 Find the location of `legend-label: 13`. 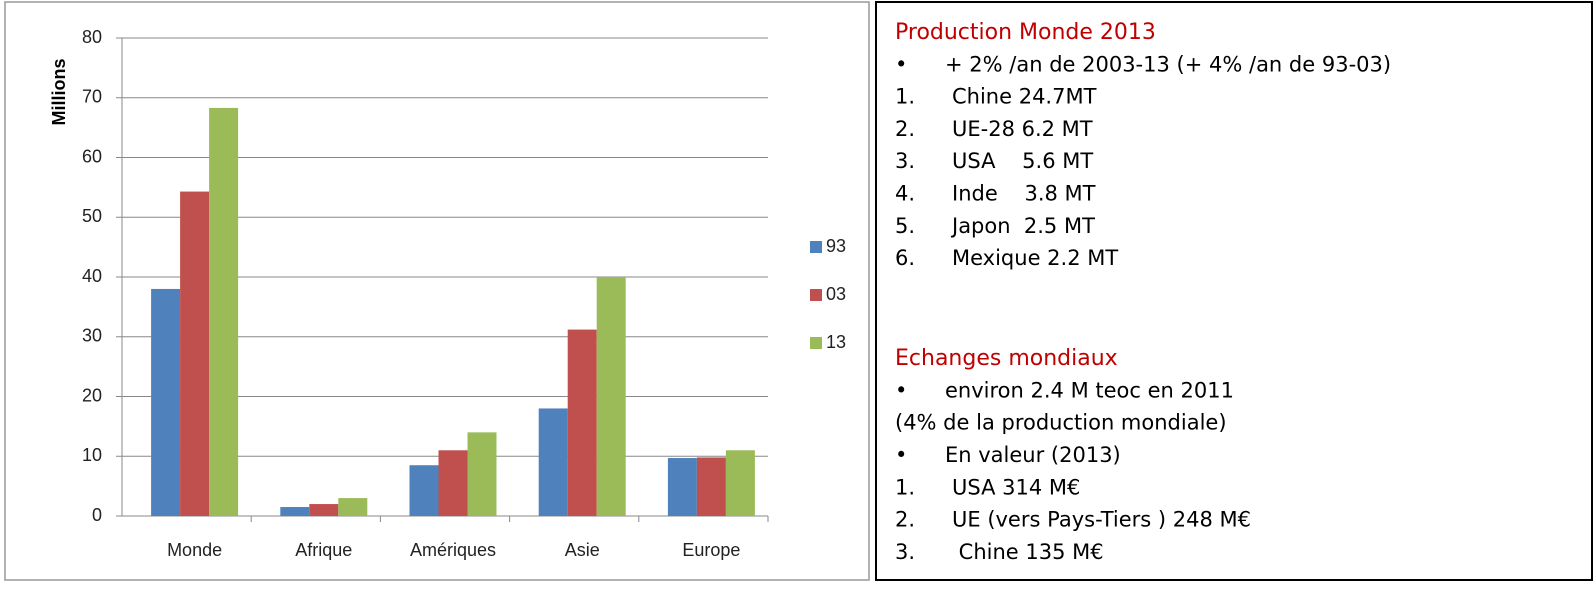

legend-label: 13 is located at coordinates (836, 342).